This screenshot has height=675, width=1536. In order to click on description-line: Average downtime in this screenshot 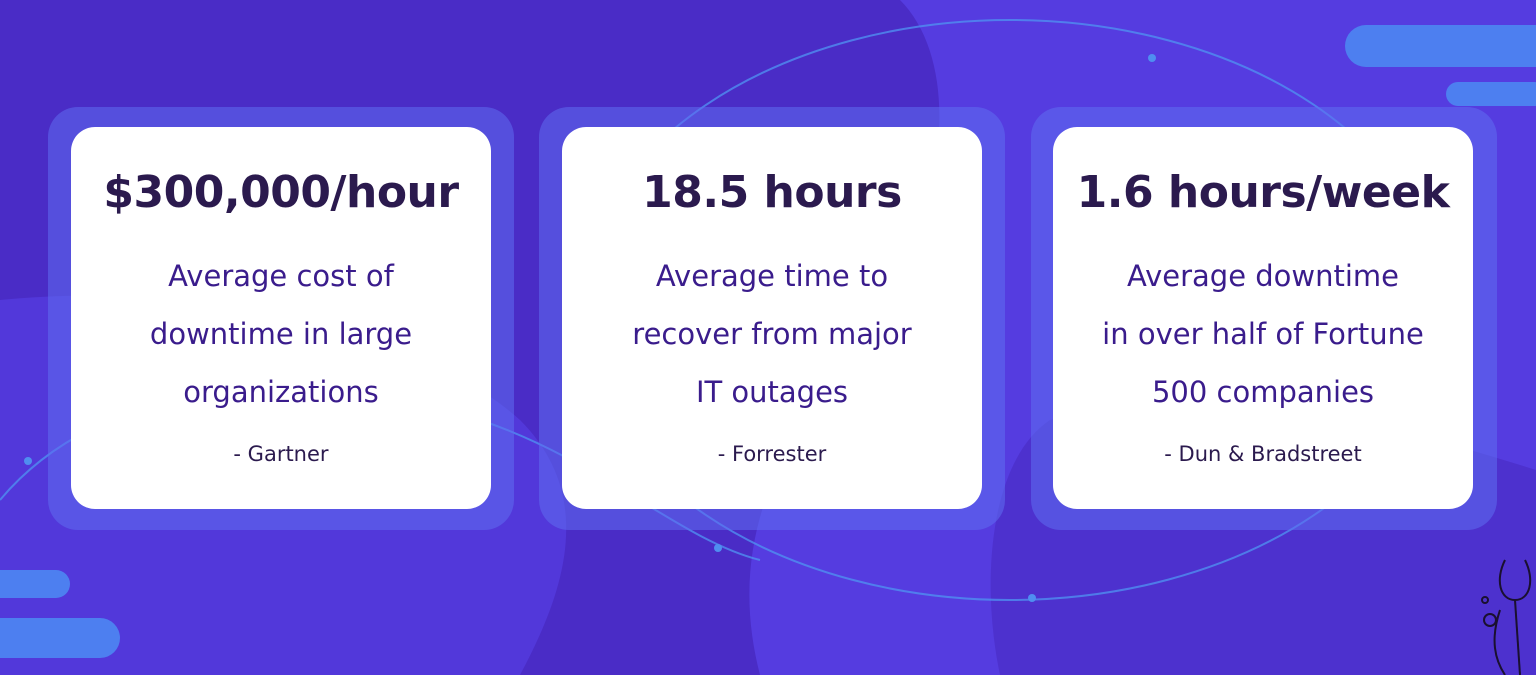, I will do `click(1263, 276)`.